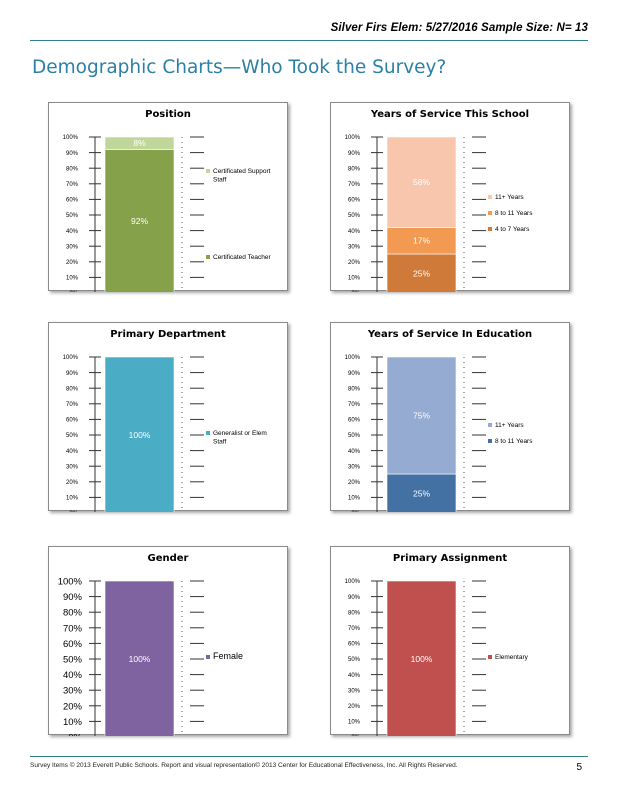  Describe the element at coordinates (450, 114) in the screenshot. I see `chart-title: Years of Service This School` at that location.